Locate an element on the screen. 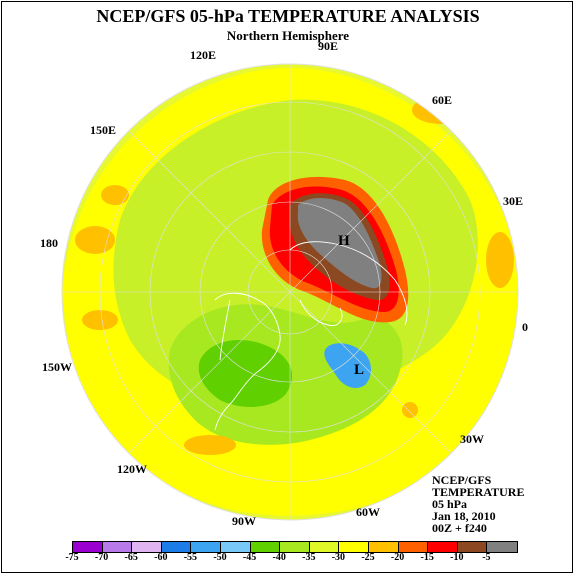  colorbar-tick-label: -75 is located at coordinates (72, 557).